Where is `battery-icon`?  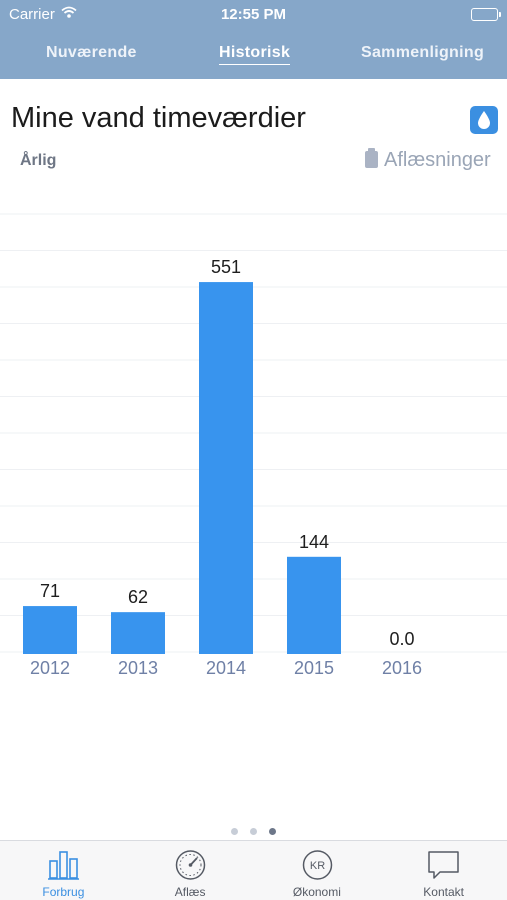
battery-icon is located at coordinates (486, 14).